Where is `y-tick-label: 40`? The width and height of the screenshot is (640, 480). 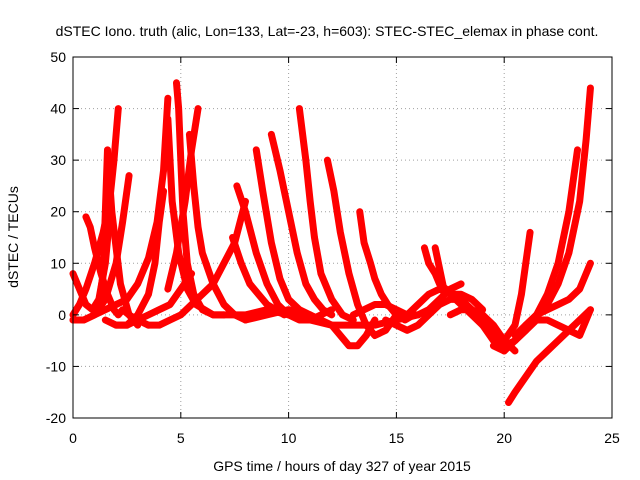
y-tick-label: 40 is located at coordinates (58, 109).